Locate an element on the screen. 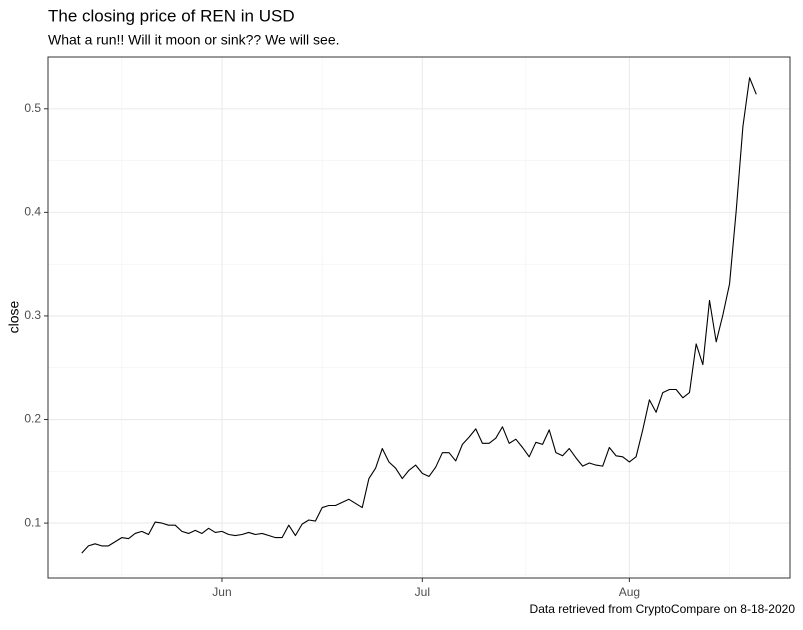  x-tick-label: Aug is located at coordinates (629, 592).